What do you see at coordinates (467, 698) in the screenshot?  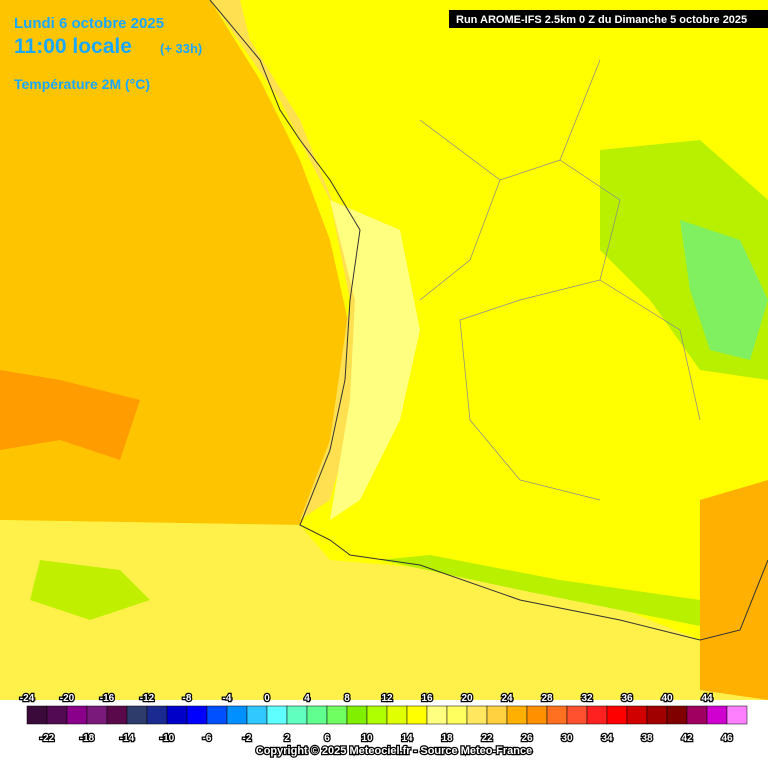 I see `legend-tick-label: 20` at bounding box center [467, 698].